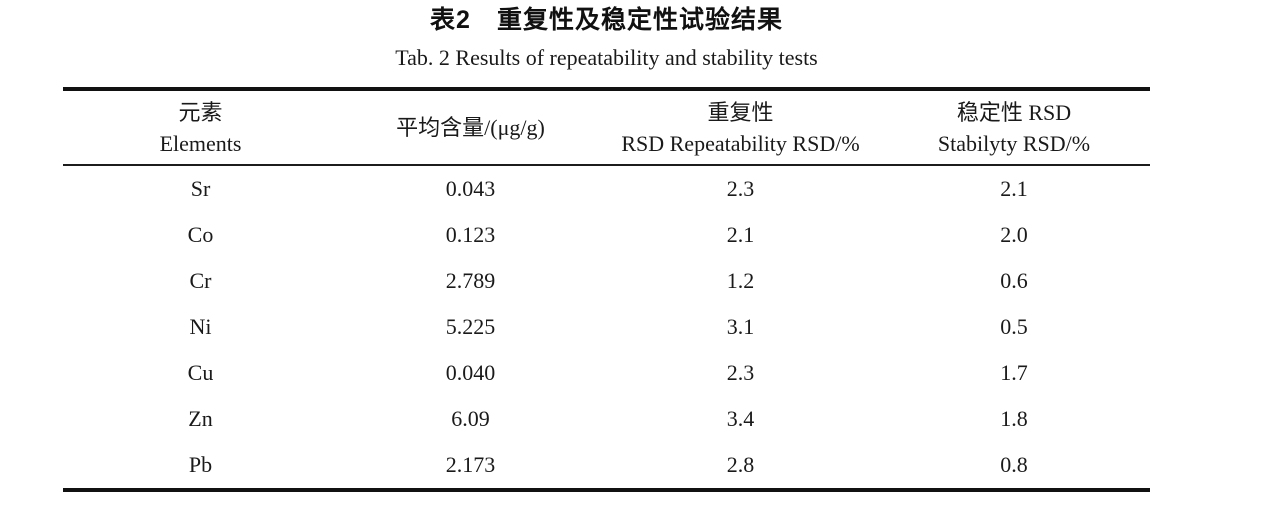 This screenshot has width=1262, height=509. What do you see at coordinates (200, 418) in the screenshot?
I see `cell-element: Zn` at bounding box center [200, 418].